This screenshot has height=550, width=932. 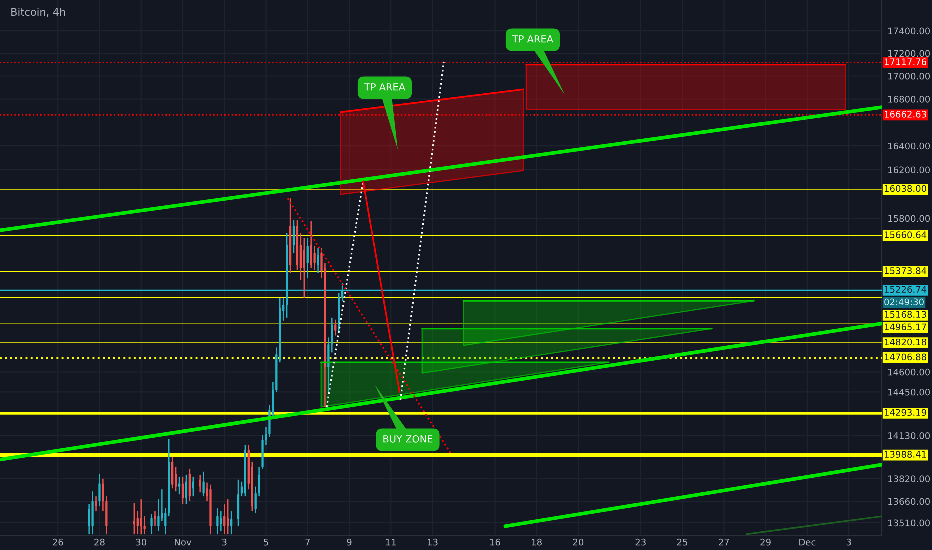 I want to click on x-tick-label: 9, so click(x=349, y=542).